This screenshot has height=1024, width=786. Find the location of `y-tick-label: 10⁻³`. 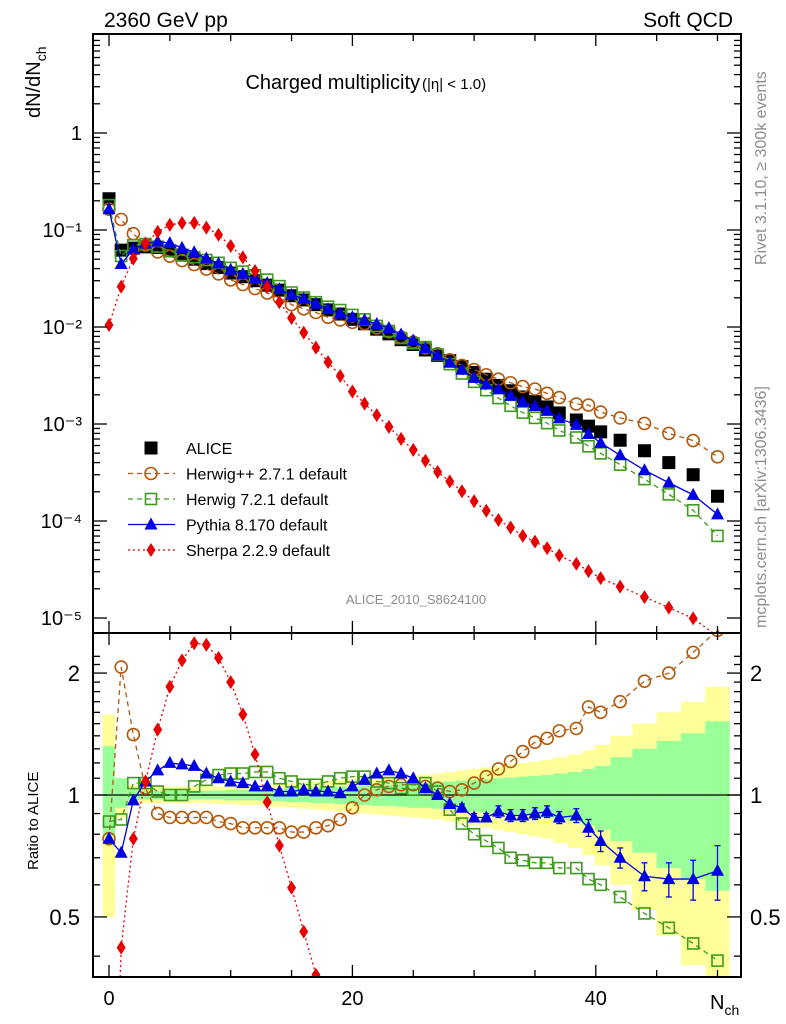

y-tick-label: 10⁻³ is located at coordinates (63, 425).